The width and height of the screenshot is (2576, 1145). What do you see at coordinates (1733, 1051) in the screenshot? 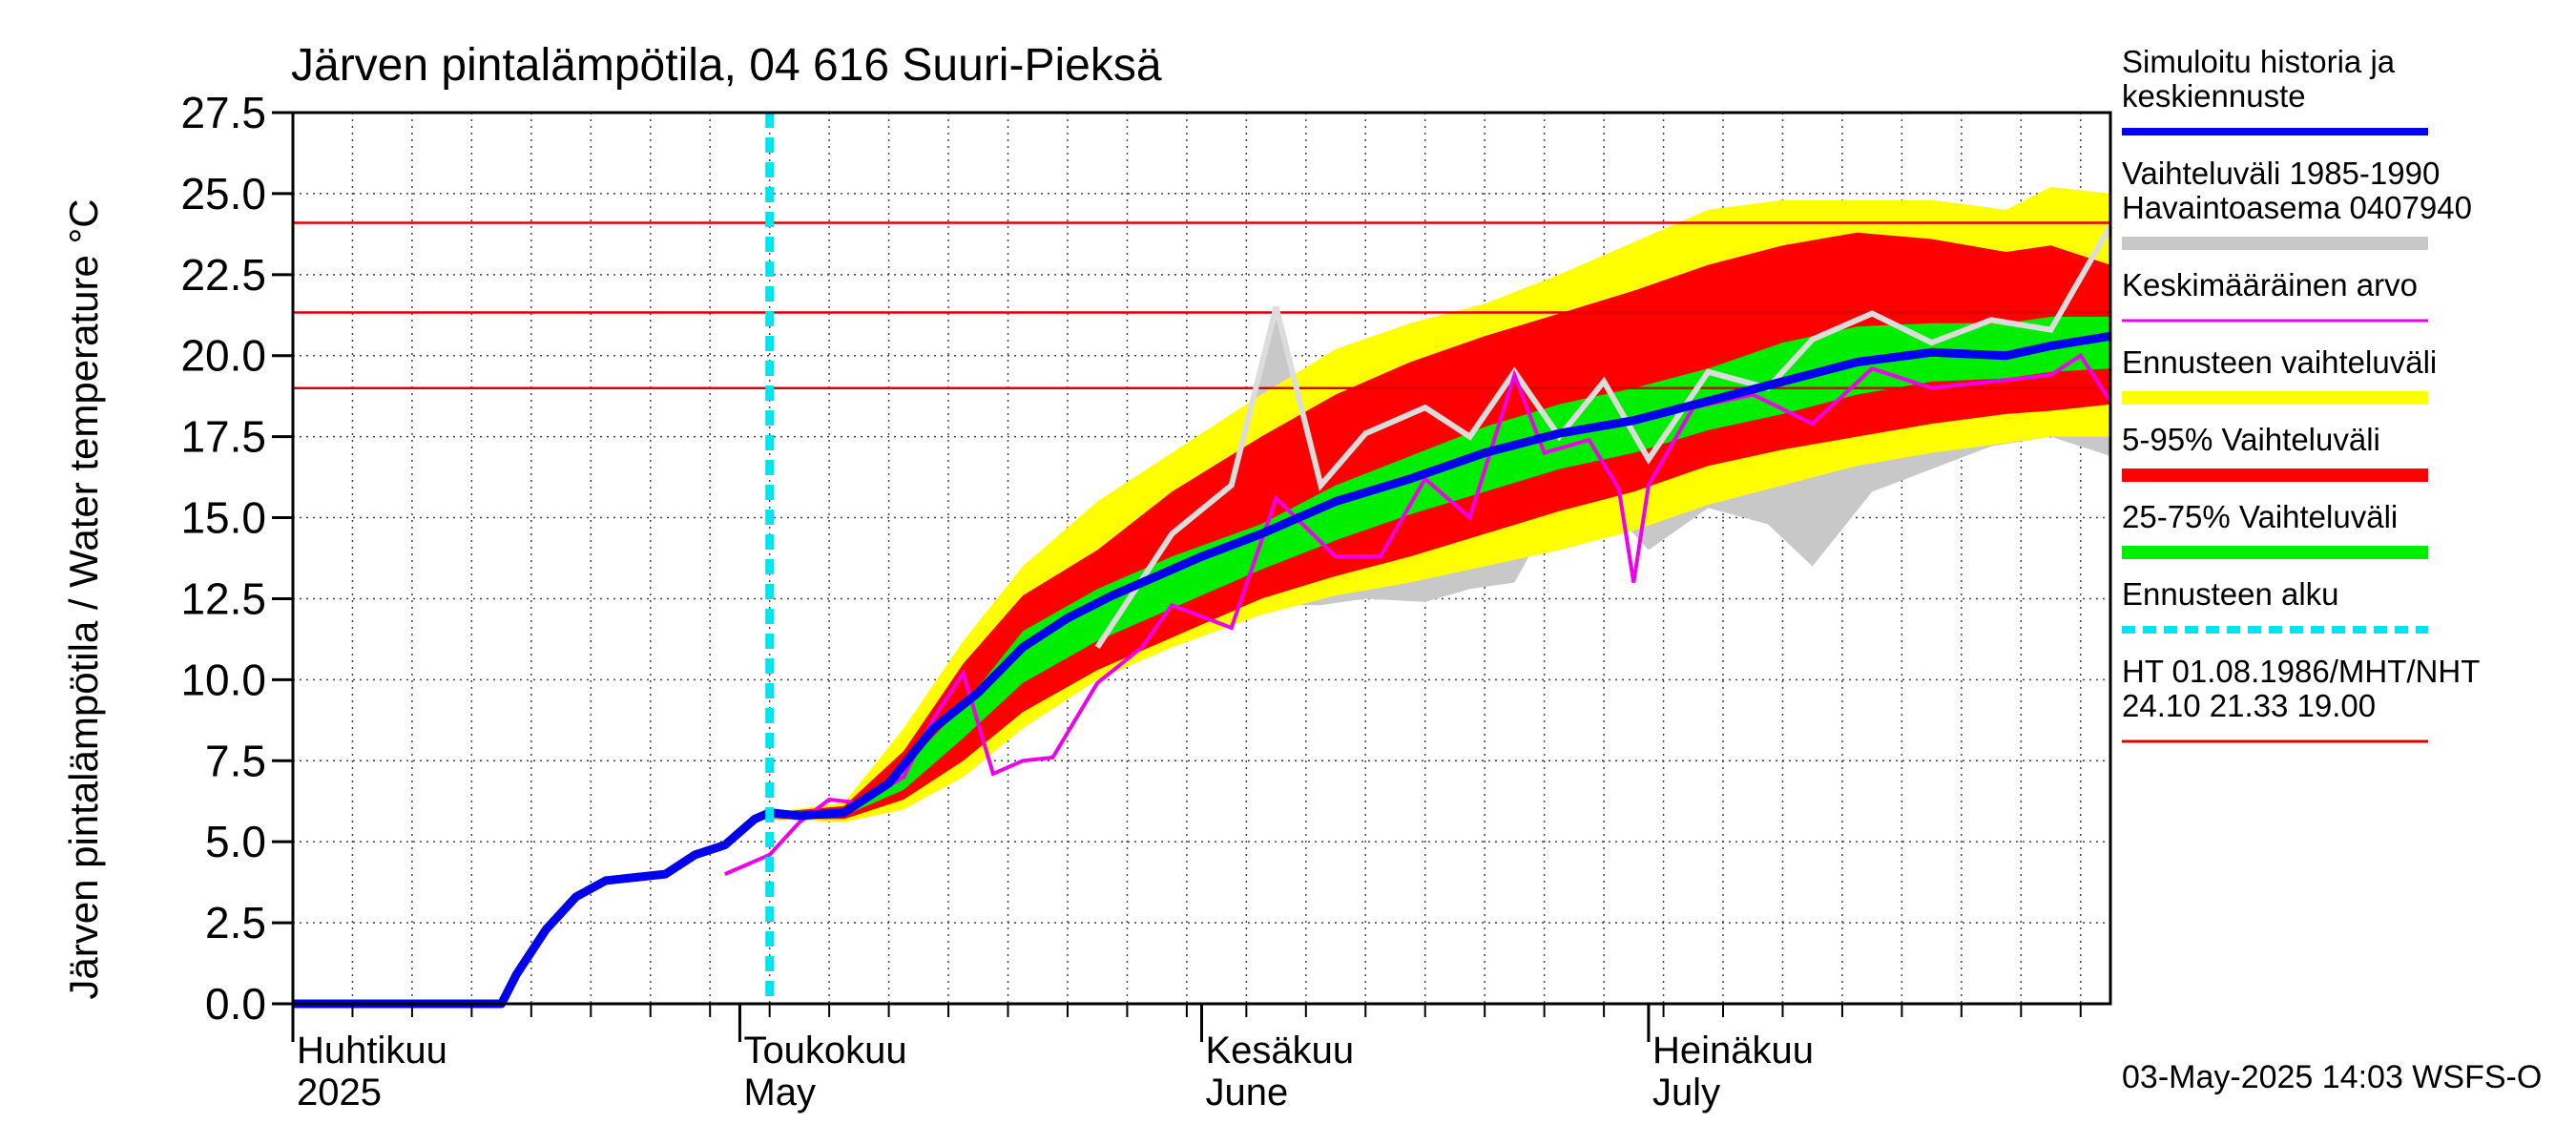
I see `x-month-label: Heinäkuu` at bounding box center [1733, 1051].